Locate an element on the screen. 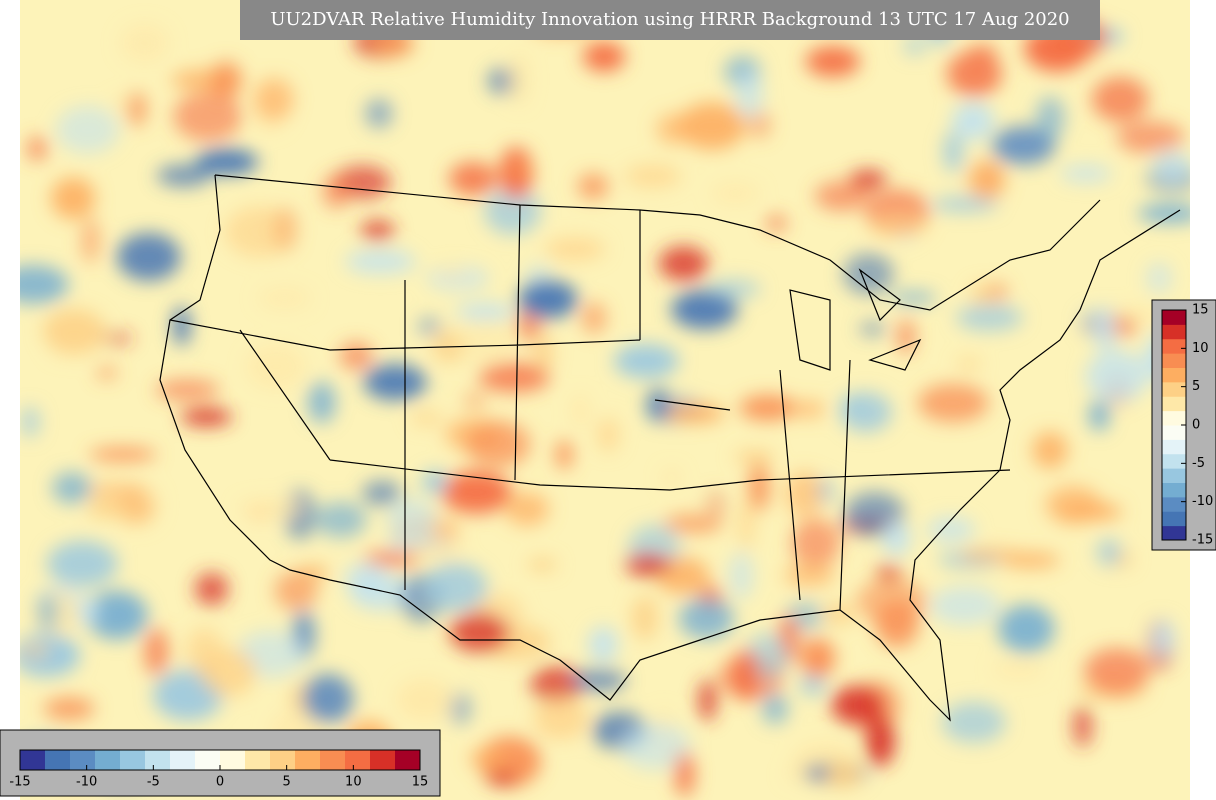  great-lakes is located at coordinates (855, 319).